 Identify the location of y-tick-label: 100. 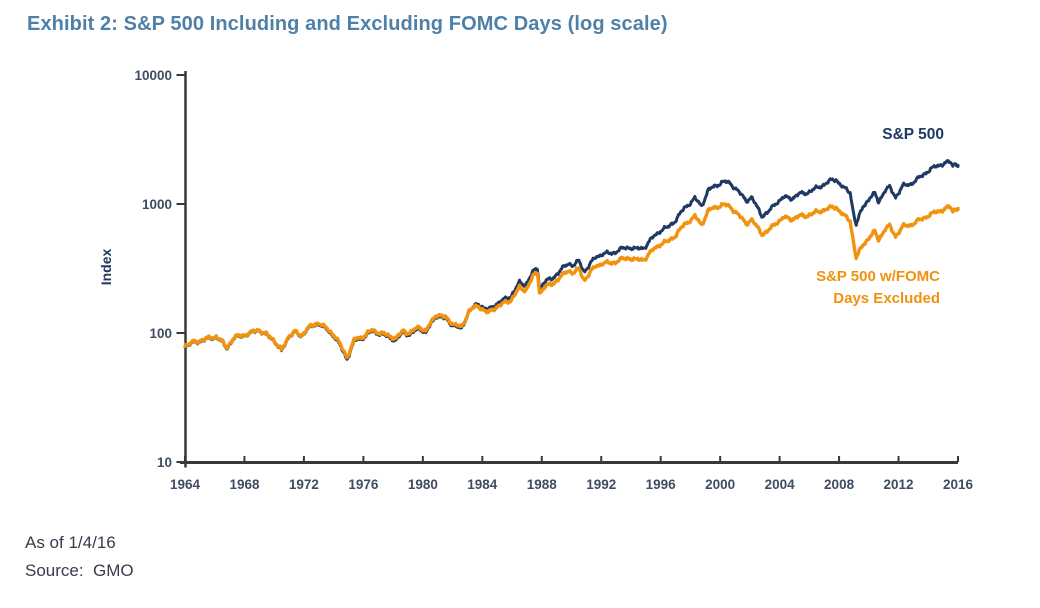
(160, 333).